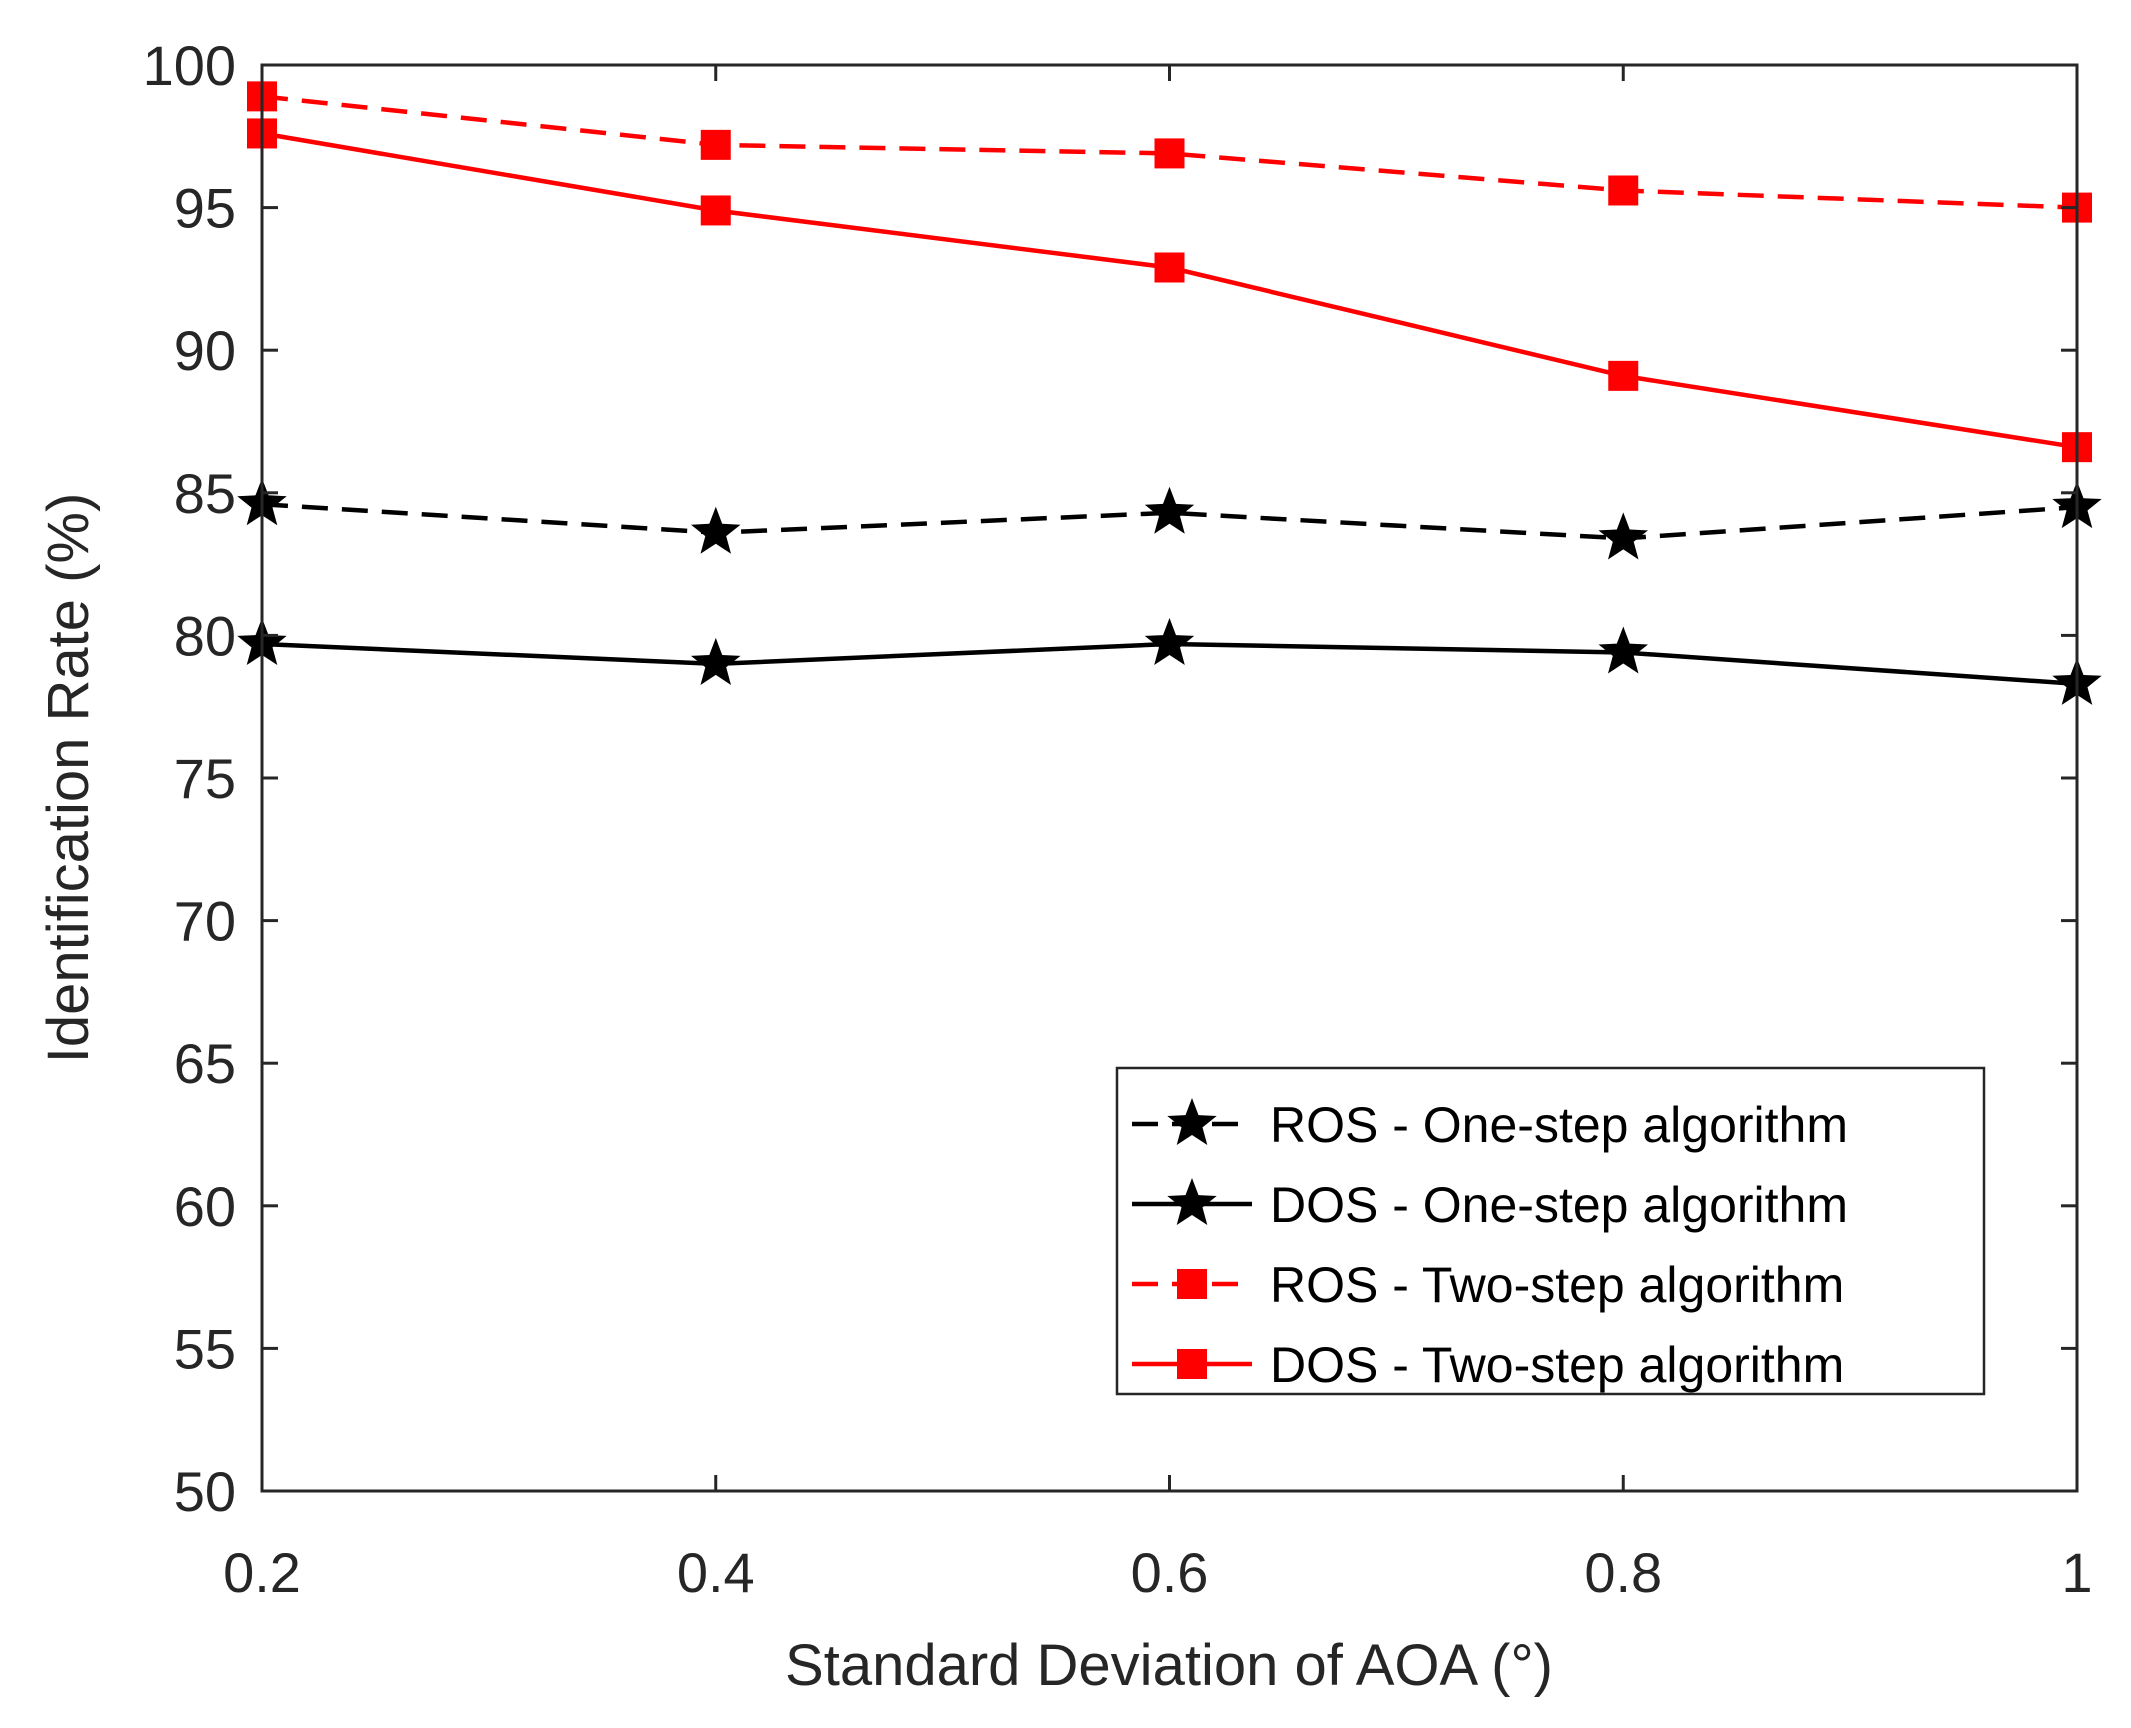  Describe the element at coordinates (1557, 1365) in the screenshot. I see `legend-entry-label: DOS - Two-step algorithm` at that location.